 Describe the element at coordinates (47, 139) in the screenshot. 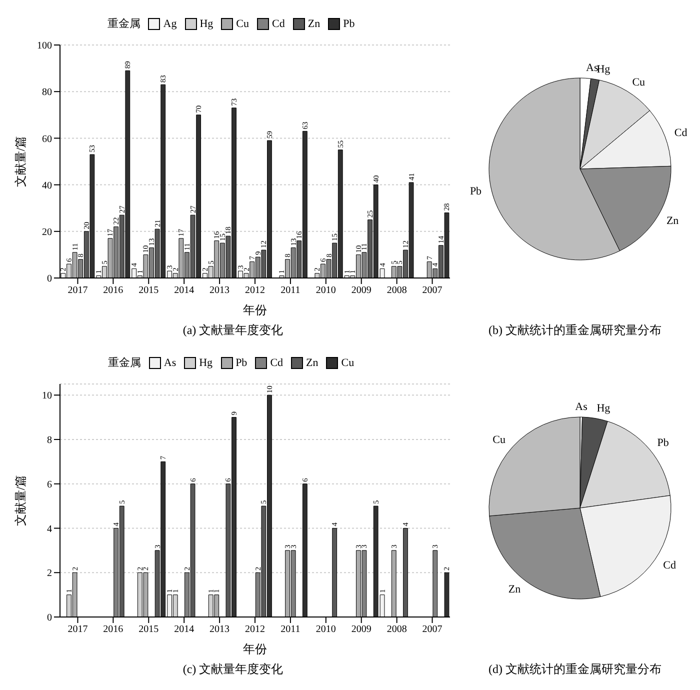

I see `y-tick-label: 60` at that location.